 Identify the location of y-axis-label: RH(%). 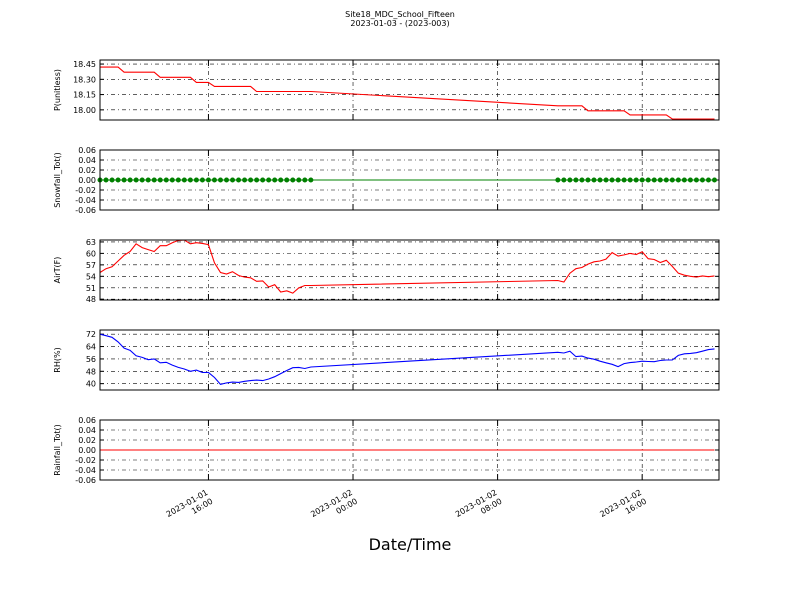
(57, 359).